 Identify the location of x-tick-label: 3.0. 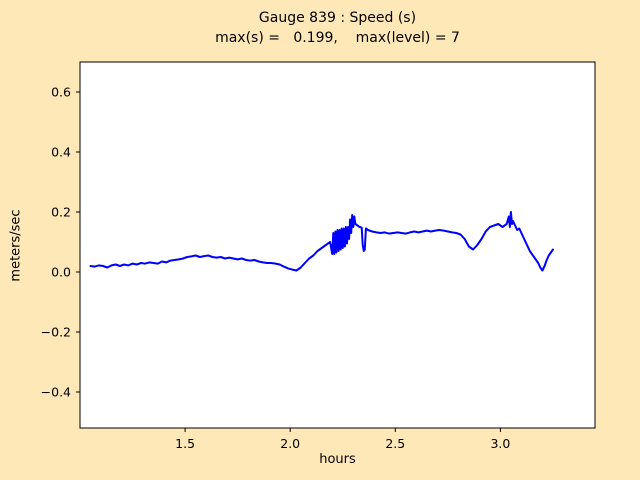
(500, 443).